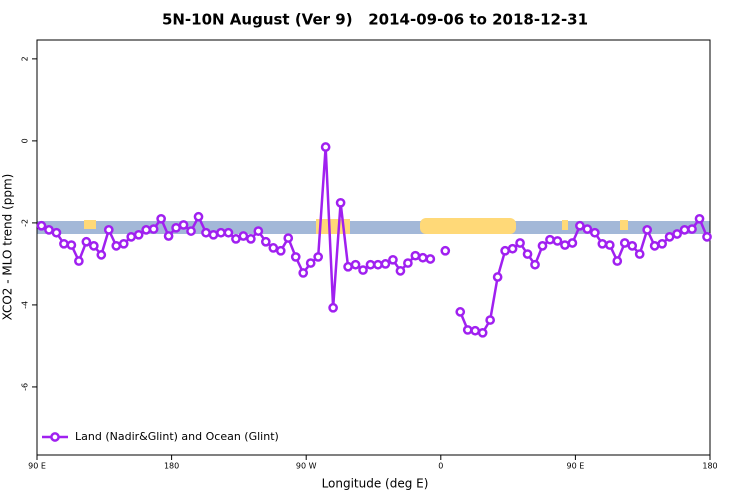  Describe the element at coordinates (25, 58) in the screenshot. I see `y-tick-label: 2` at that location.